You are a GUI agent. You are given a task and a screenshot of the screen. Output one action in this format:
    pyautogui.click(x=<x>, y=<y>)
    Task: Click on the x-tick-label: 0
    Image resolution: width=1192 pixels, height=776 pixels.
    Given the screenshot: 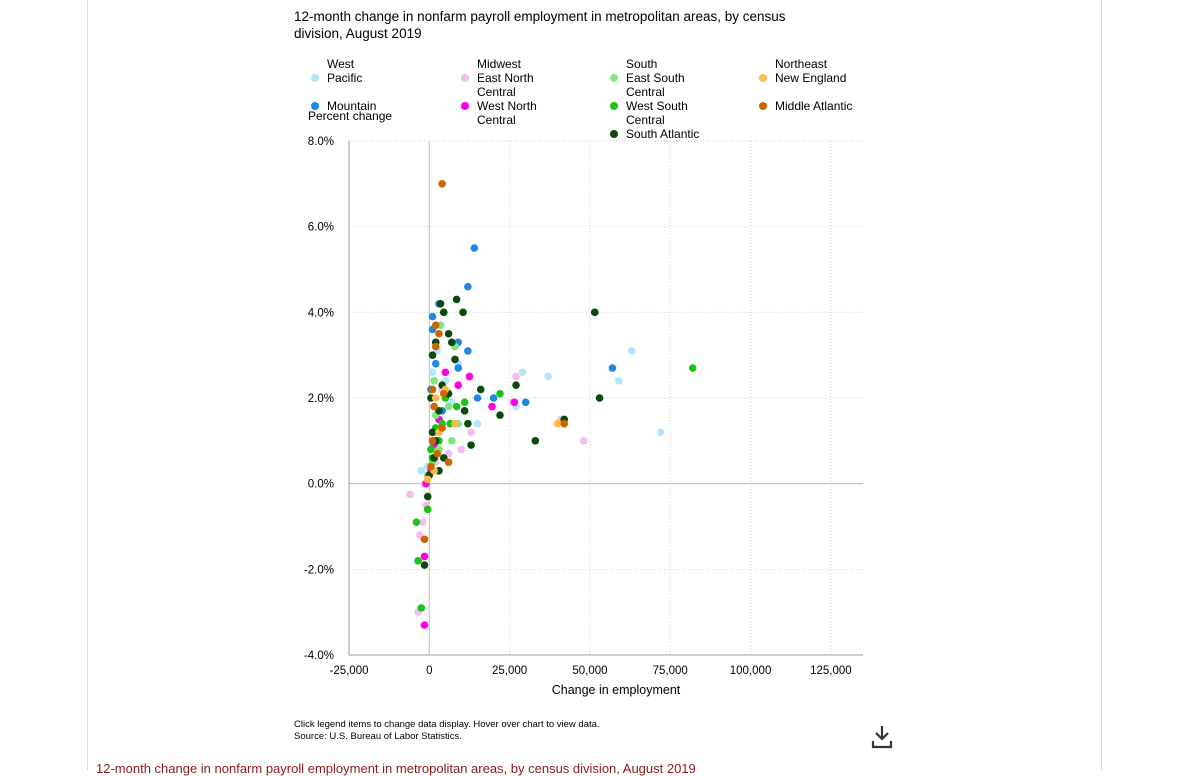 What is the action you would take?
    pyautogui.click(x=429, y=671)
    